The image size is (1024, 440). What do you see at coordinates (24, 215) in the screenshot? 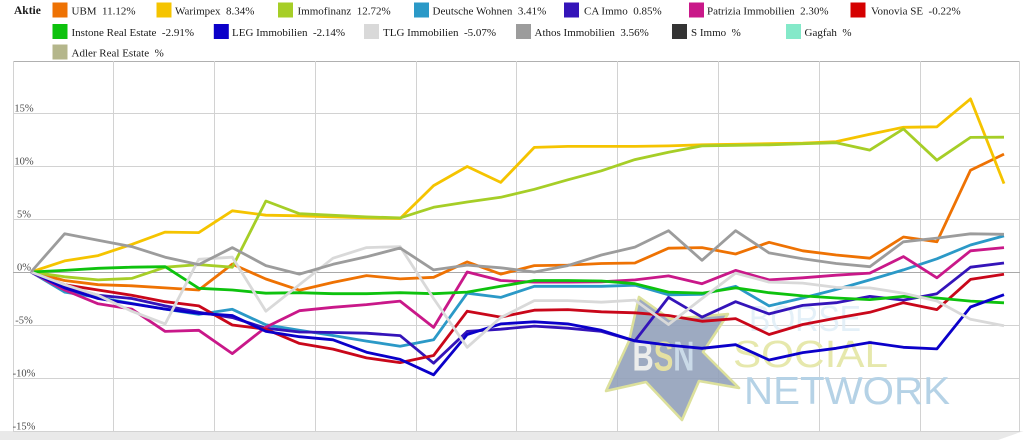
I see `svg-text: 5%` at bounding box center [24, 215].